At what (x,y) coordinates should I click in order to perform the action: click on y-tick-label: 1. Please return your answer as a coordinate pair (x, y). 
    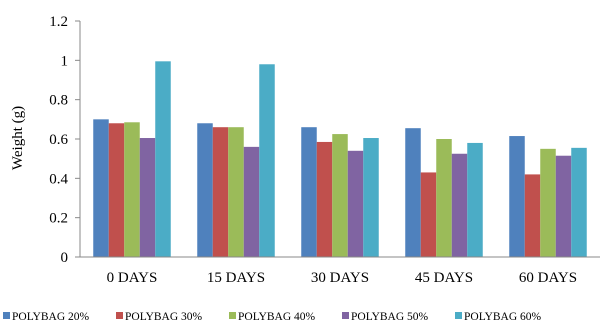
    Looking at the image, I should click on (65, 61).